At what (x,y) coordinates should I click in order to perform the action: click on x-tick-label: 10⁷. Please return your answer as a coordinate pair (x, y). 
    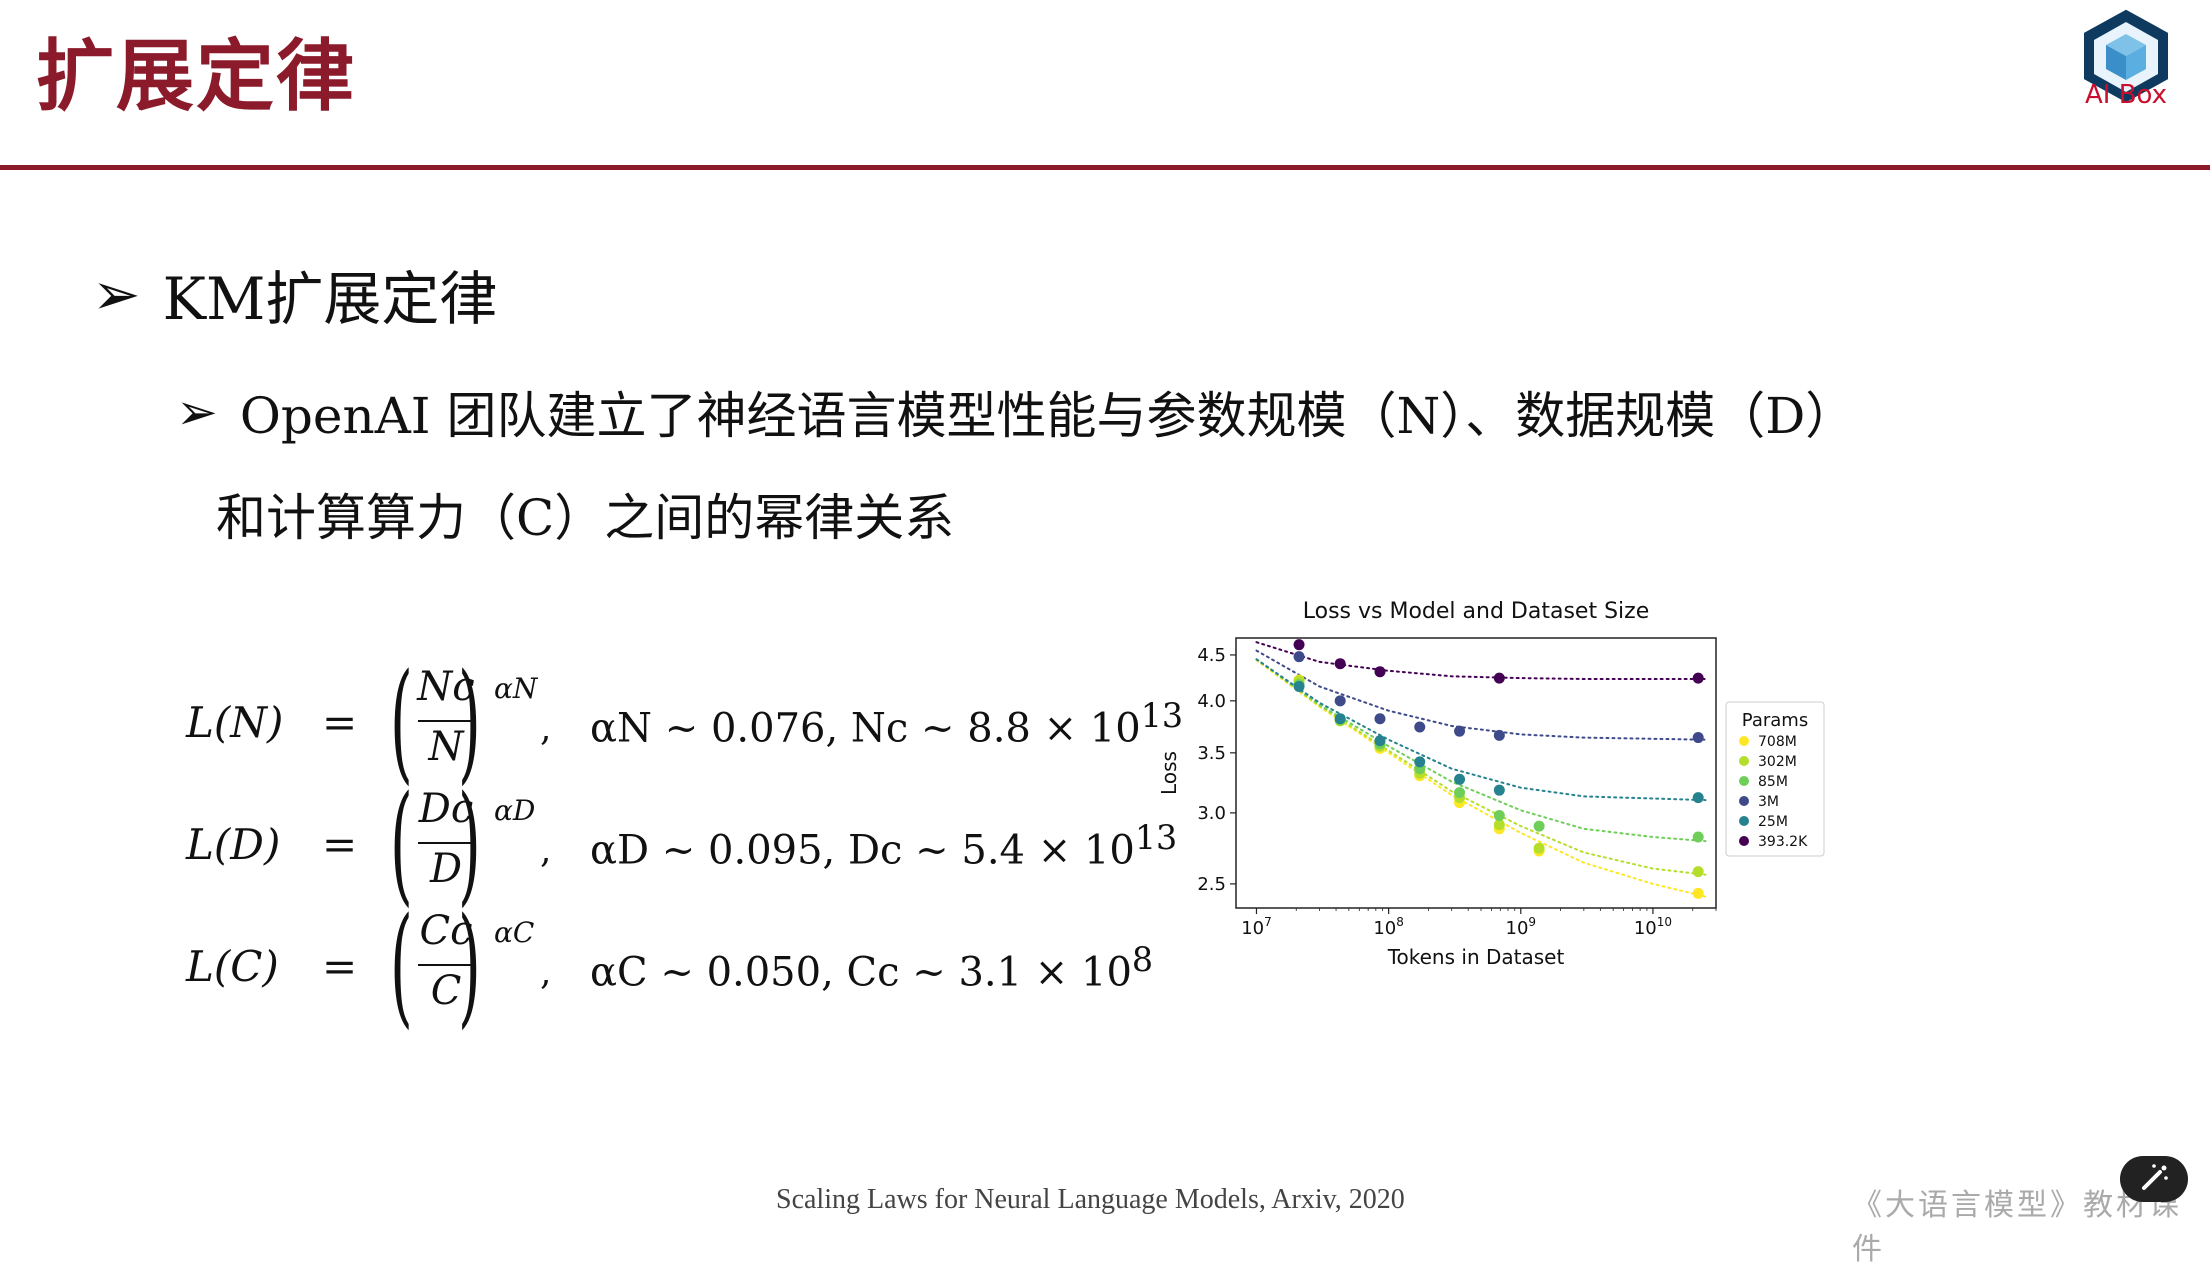
    Looking at the image, I should click on (1256, 927).